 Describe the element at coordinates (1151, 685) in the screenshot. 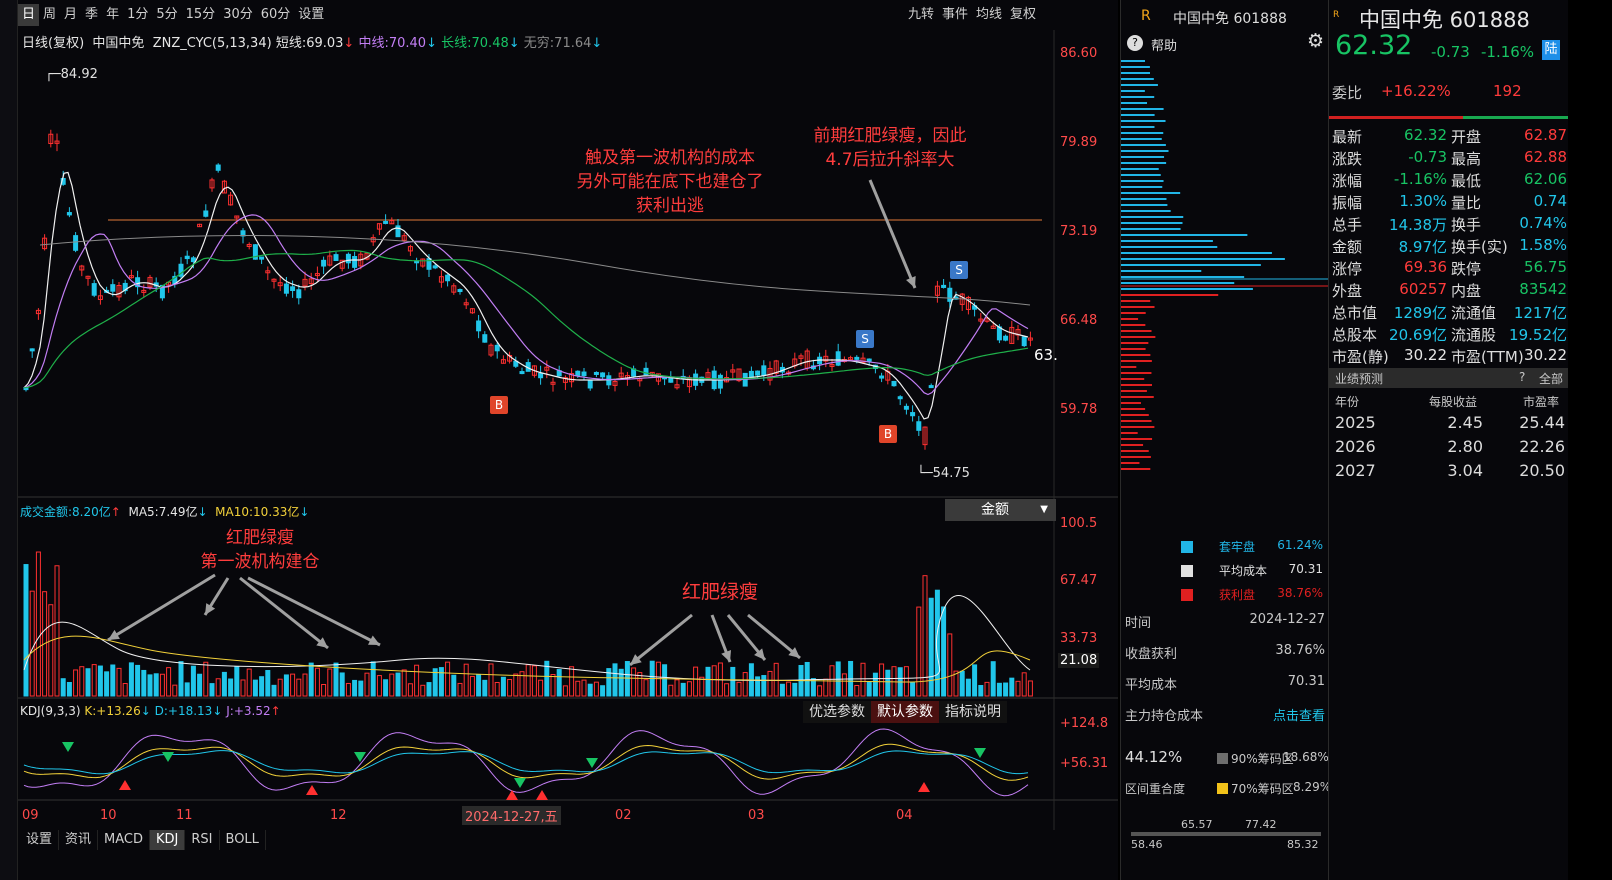

I see `info-label: 平均成本` at that location.